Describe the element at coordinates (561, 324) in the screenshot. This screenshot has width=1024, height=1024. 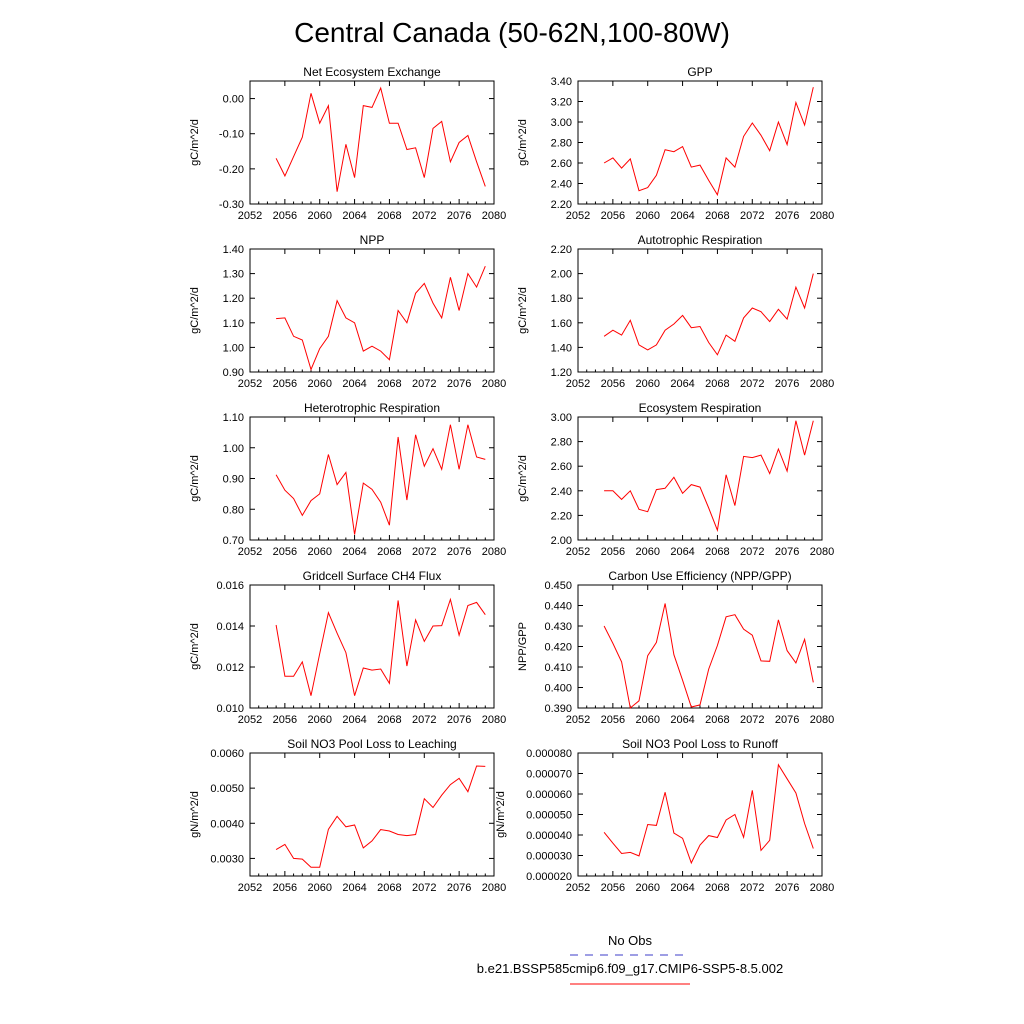
I see `y-tick-label: 1.60` at that location.